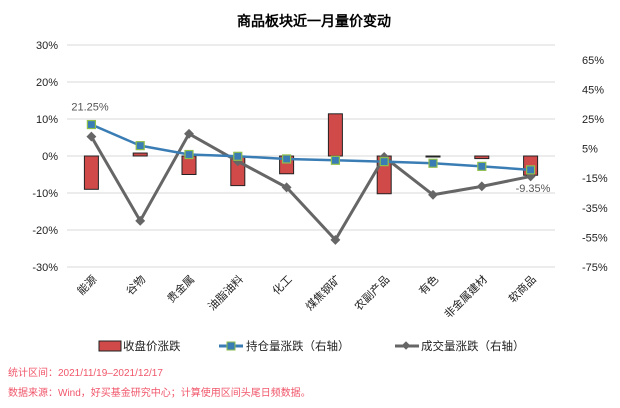 The image size is (620, 408). Describe the element at coordinates (152, 346) in the screenshot. I see `legend-label-close: 收盘价涨跌` at that location.